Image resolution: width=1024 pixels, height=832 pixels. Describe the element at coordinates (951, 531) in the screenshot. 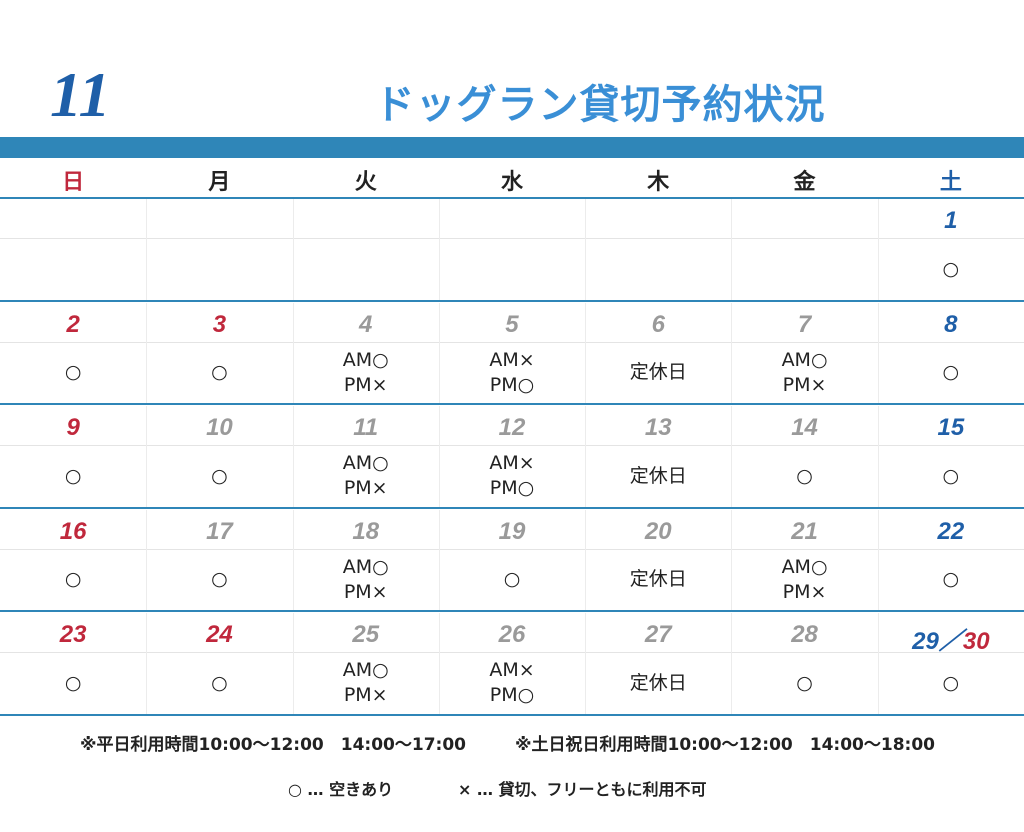

I see `date: 22` at that location.